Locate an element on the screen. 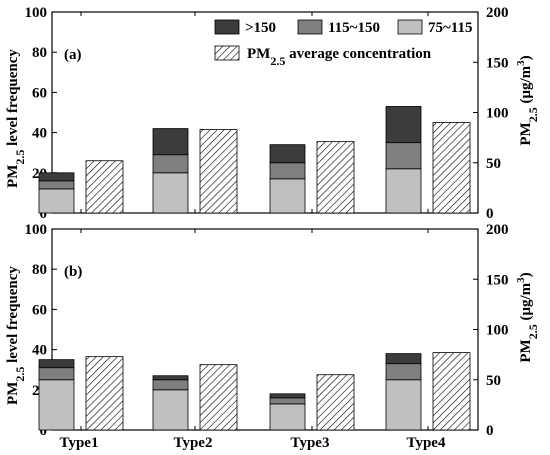 The height and width of the screenshot is (455, 550). category-label-type4: Type4 is located at coordinates (426, 443).